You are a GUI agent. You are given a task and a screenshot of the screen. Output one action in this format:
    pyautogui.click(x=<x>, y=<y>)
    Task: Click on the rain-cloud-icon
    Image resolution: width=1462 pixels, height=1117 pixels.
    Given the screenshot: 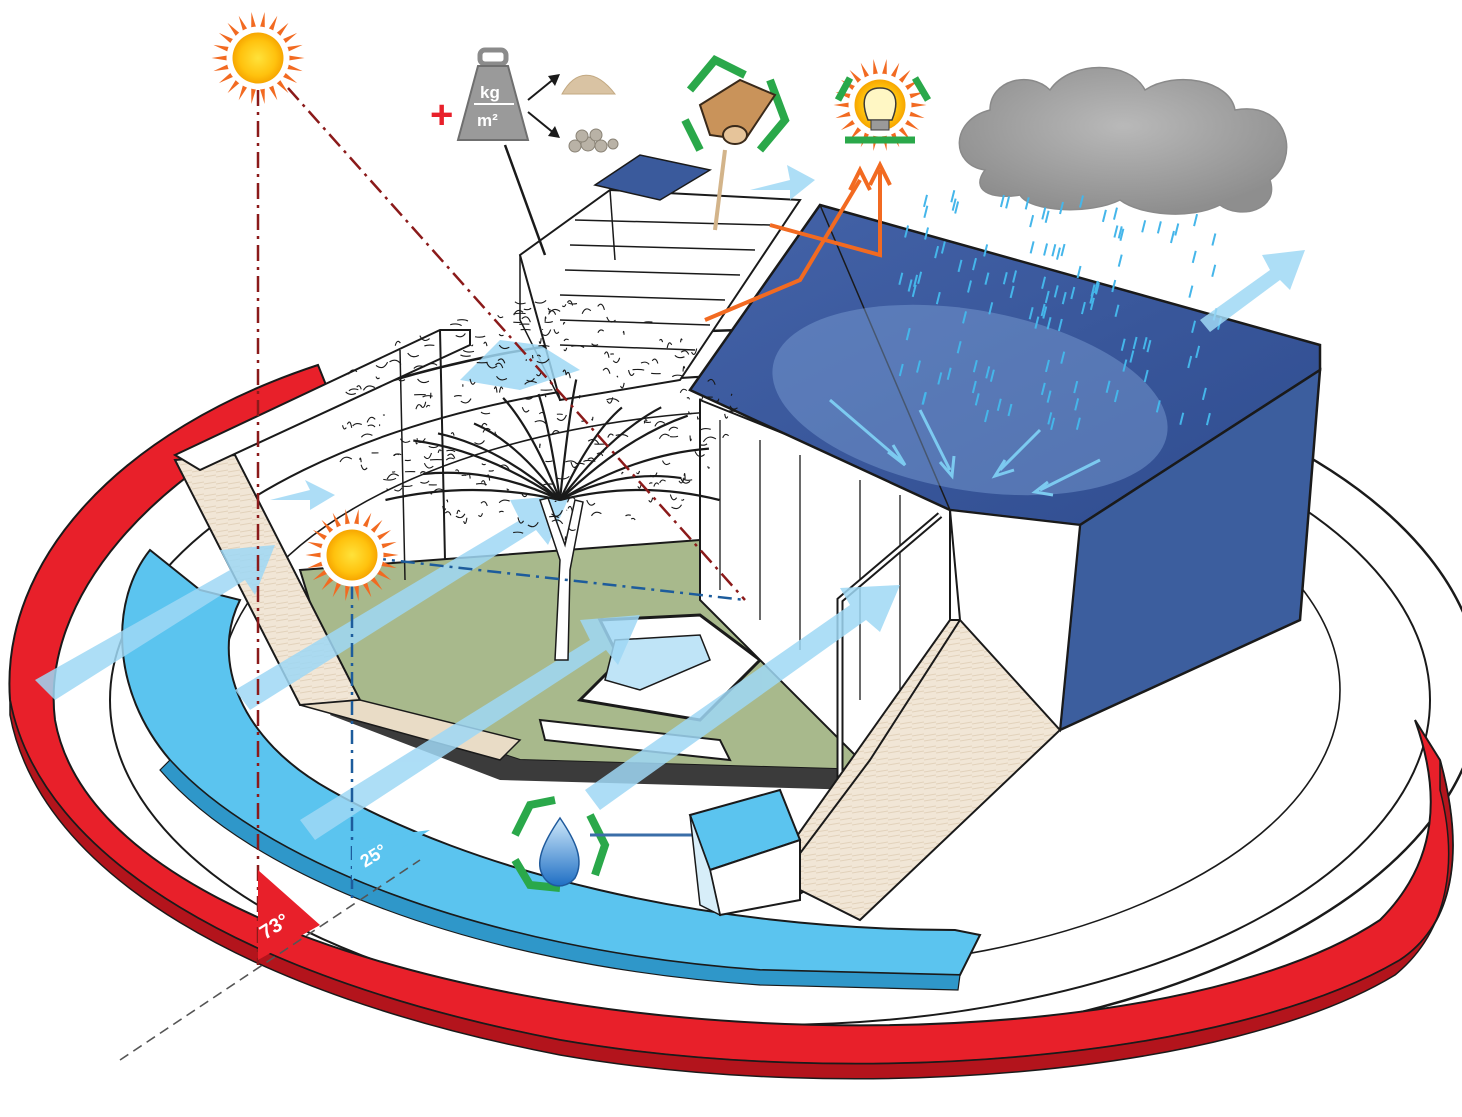 What is the action you would take?
    pyautogui.click(x=1123, y=140)
    